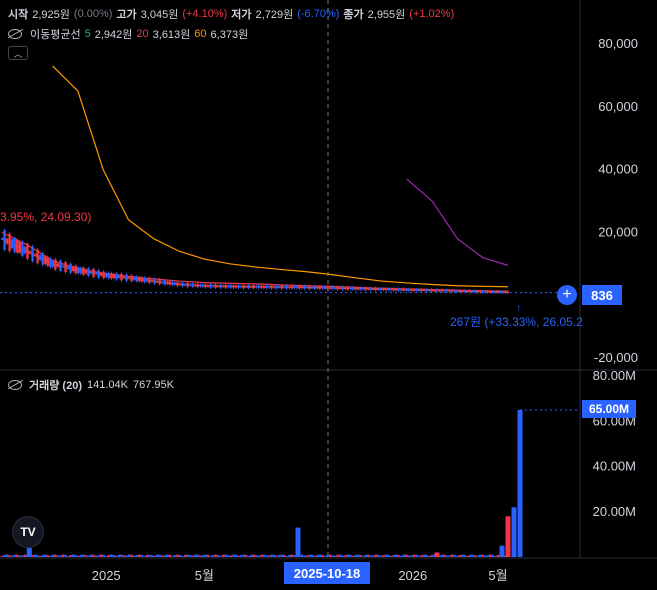 This screenshot has width=657, height=590. What do you see at coordinates (128, 34) in the screenshot?
I see `ma-legend: 이동평균선 5 2,942원 20 3,613원 60 6,373원` at bounding box center [128, 34].